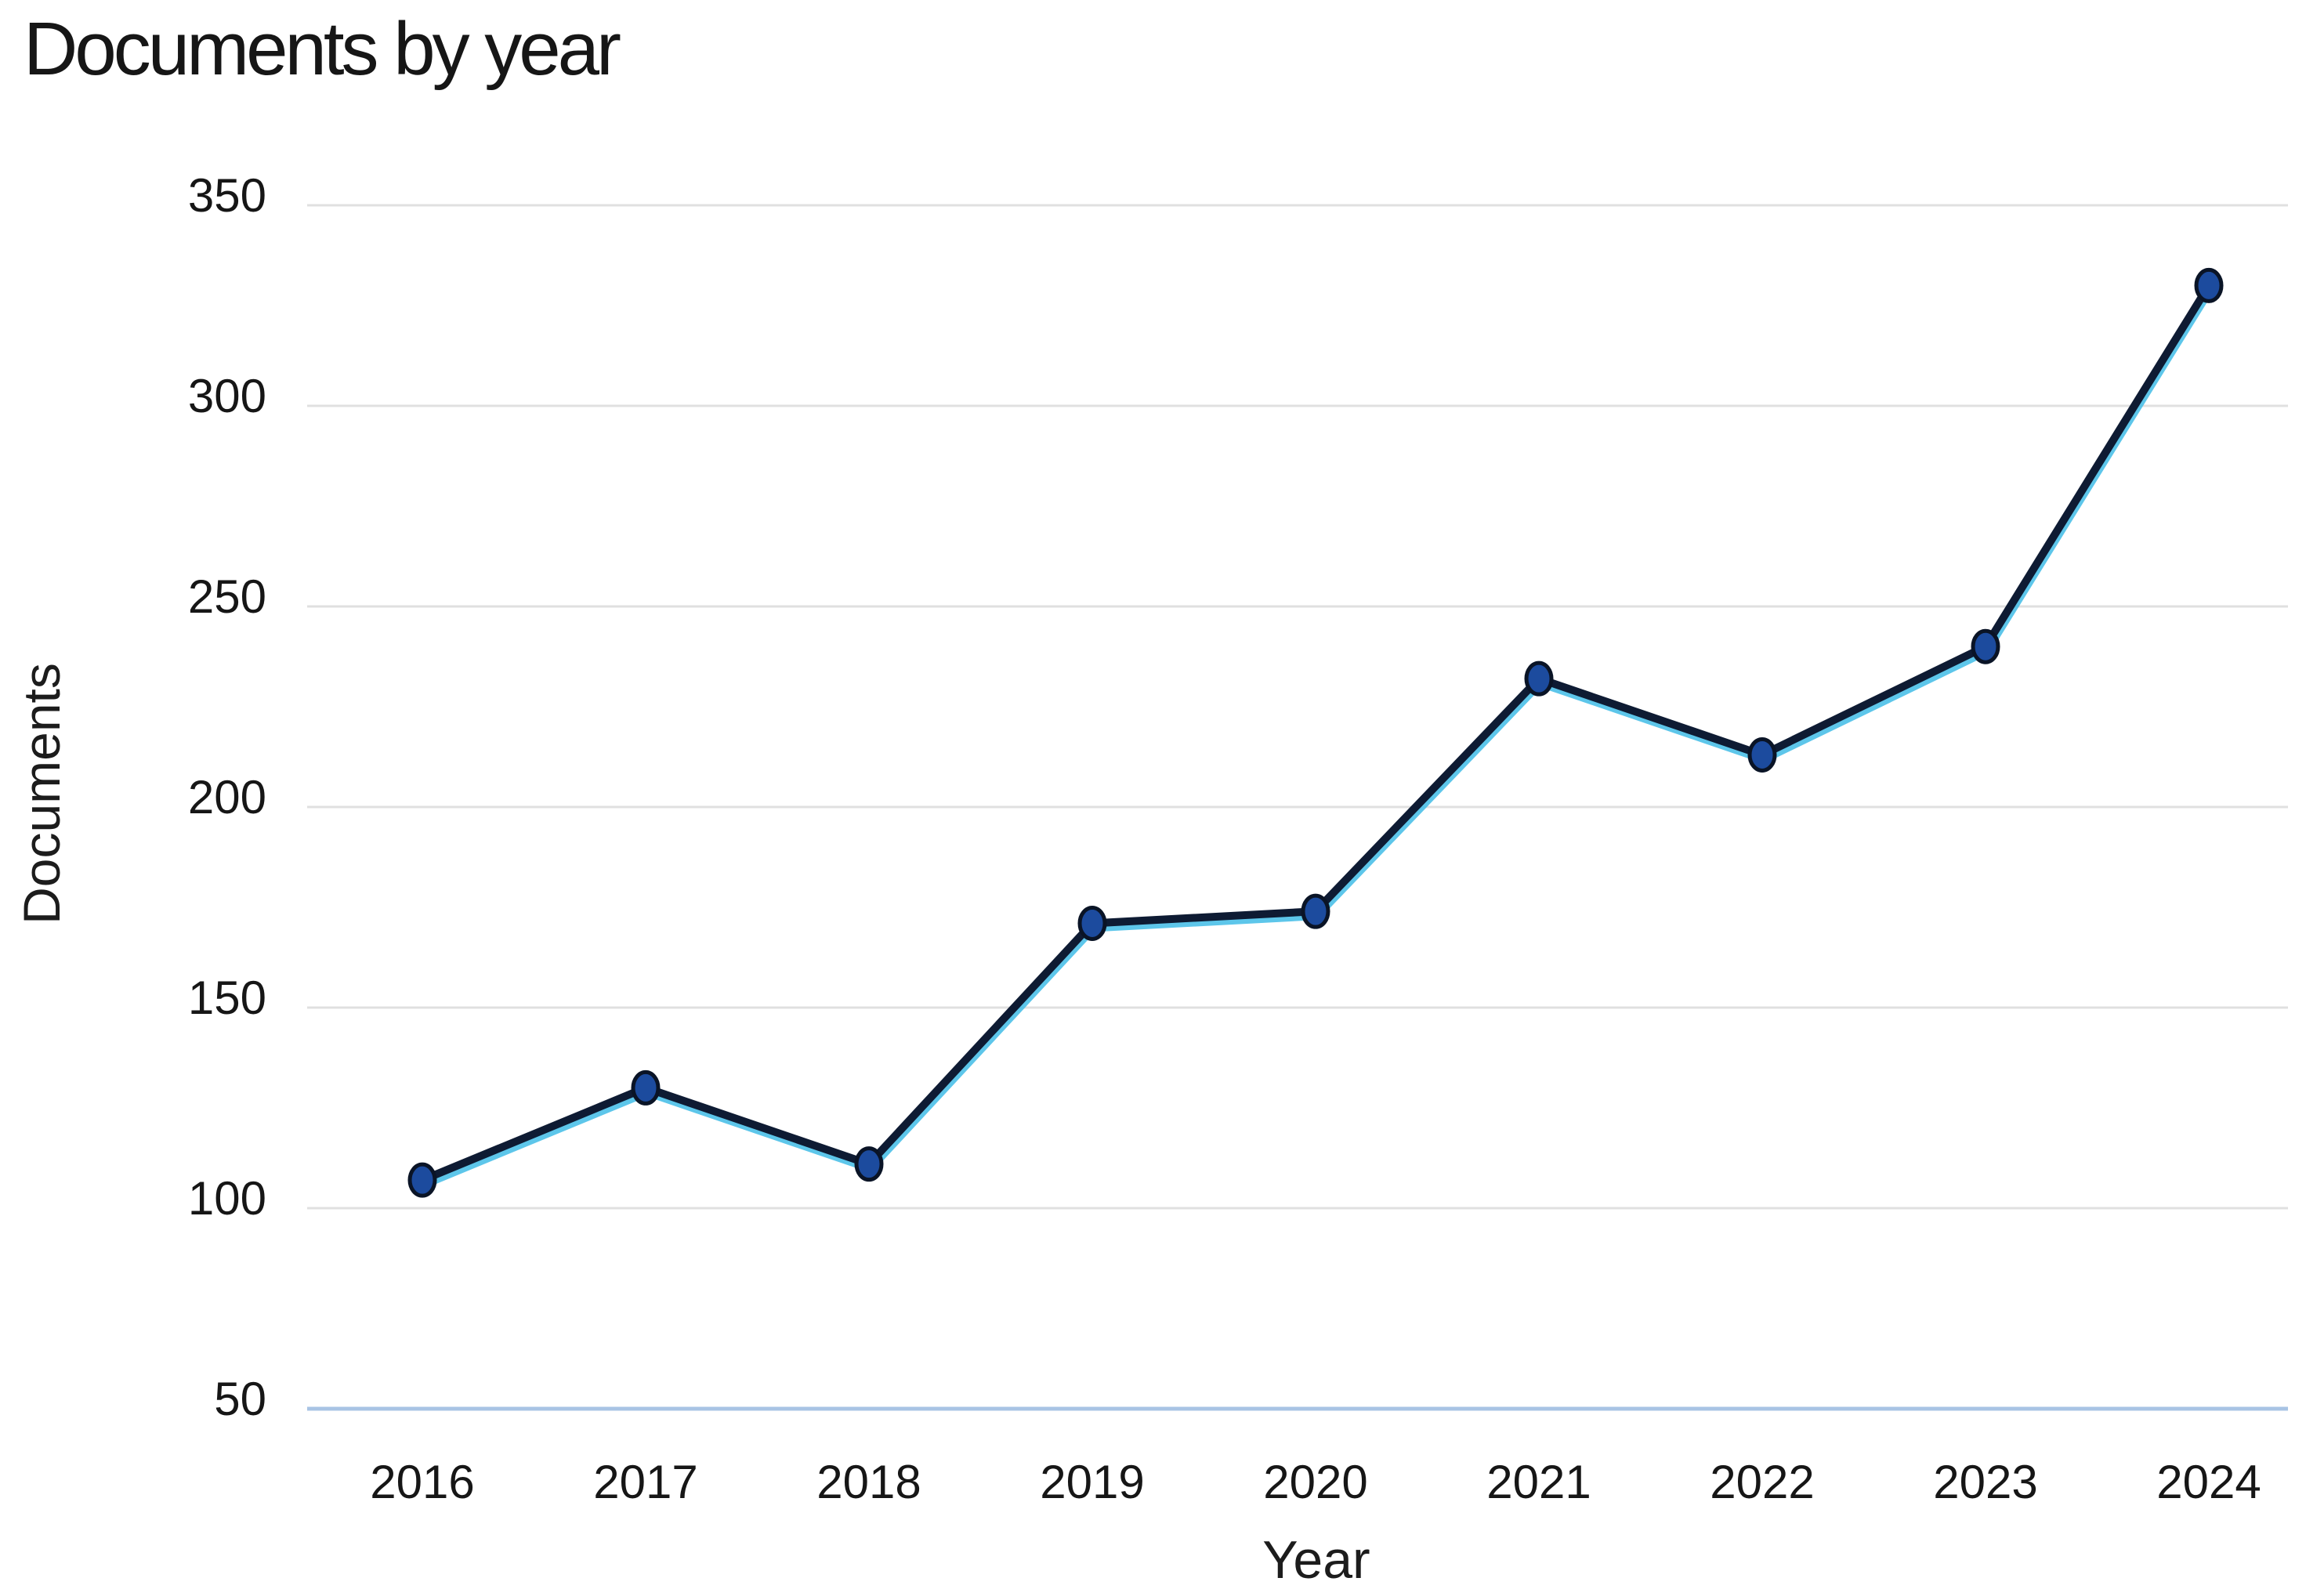 The image size is (2306, 1596). What do you see at coordinates (1316, 1560) in the screenshot?
I see `x-axis-title: Year` at bounding box center [1316, 1560].